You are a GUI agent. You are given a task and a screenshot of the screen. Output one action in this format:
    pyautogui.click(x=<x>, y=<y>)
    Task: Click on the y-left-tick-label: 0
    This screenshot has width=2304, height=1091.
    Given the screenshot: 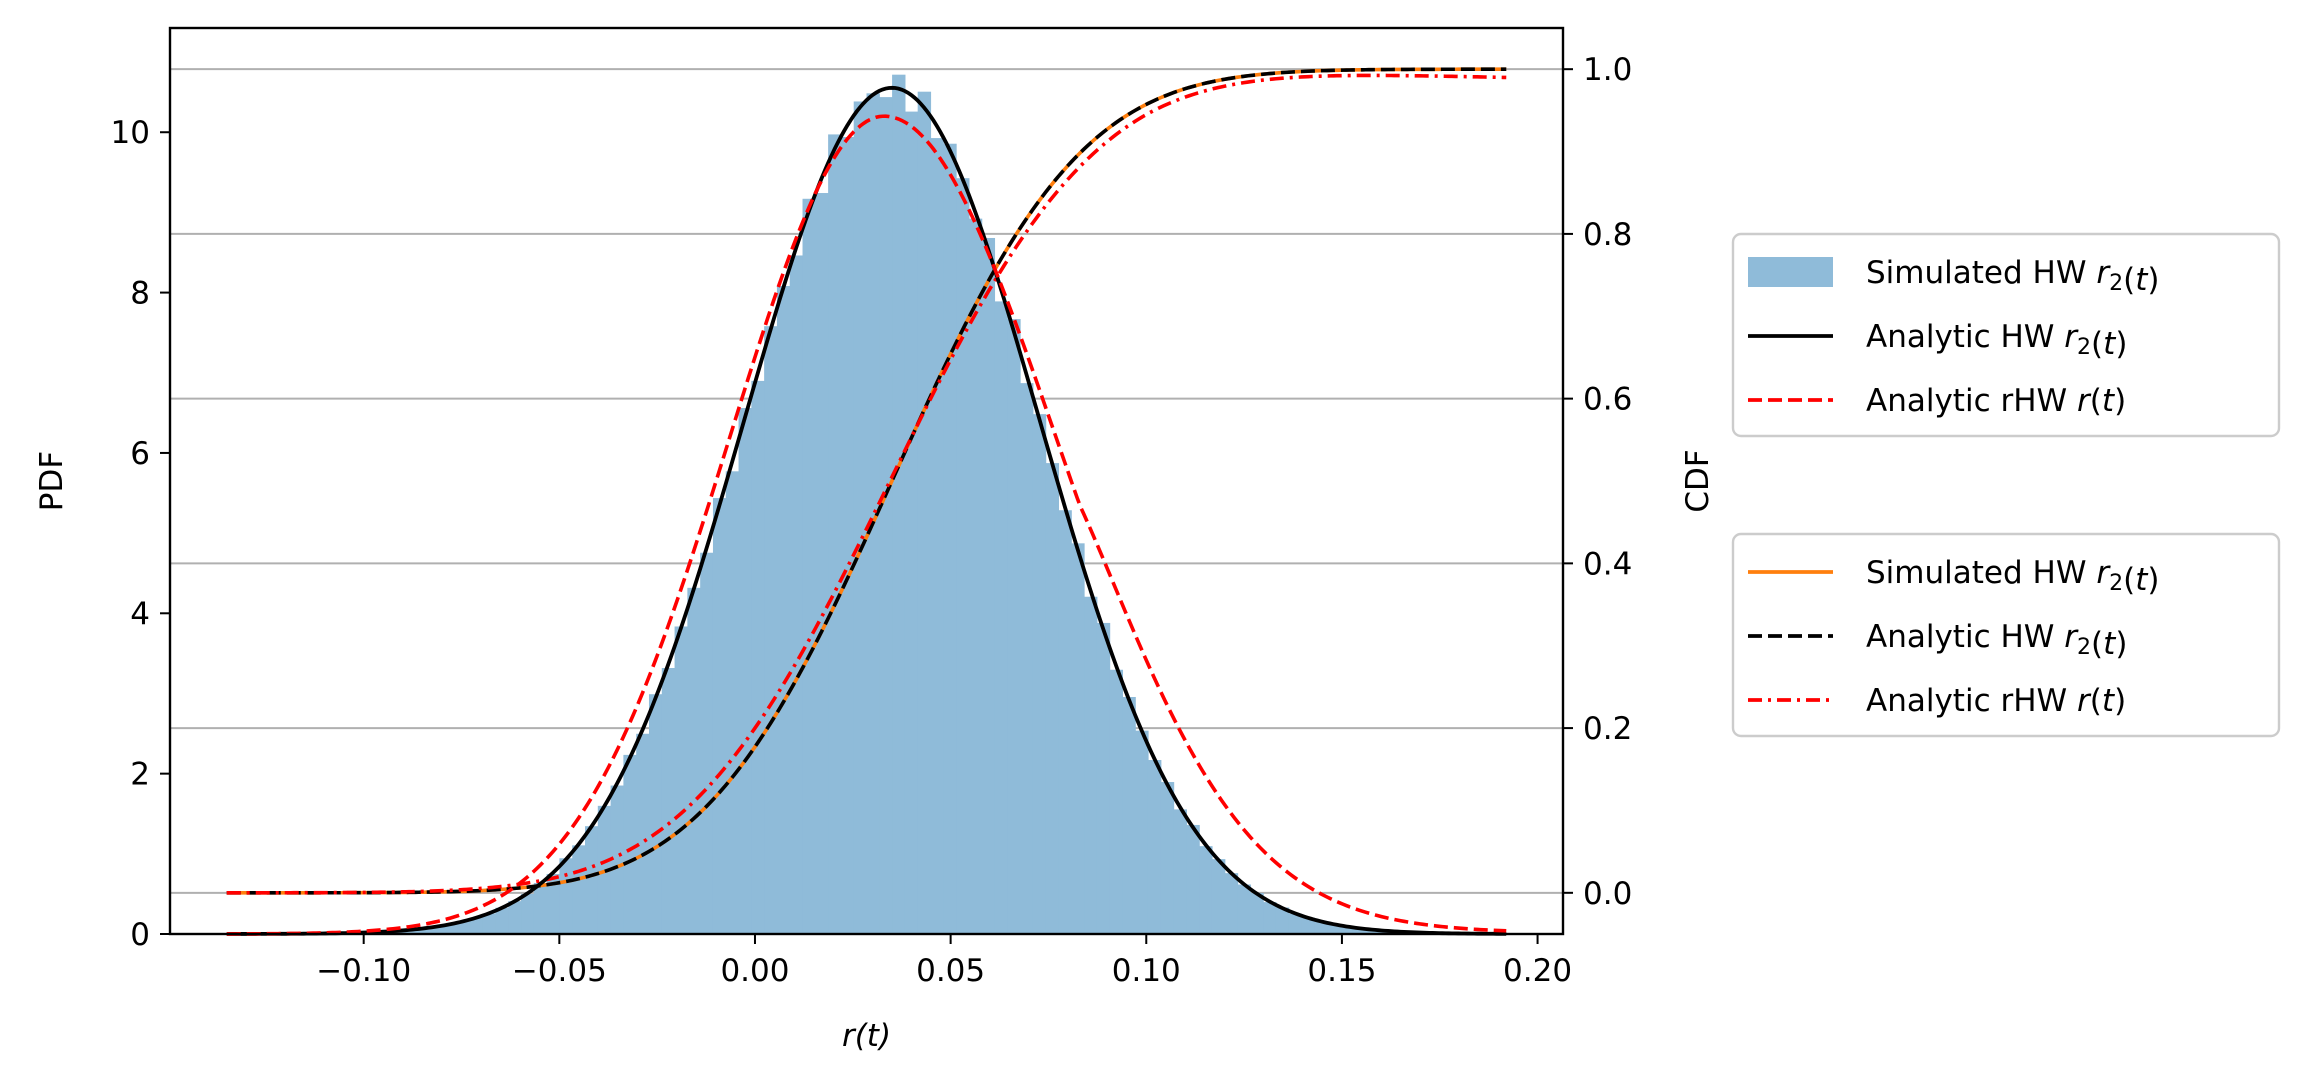 What is the action you would take?
    pyautogui.click(x=140, y=935)
    